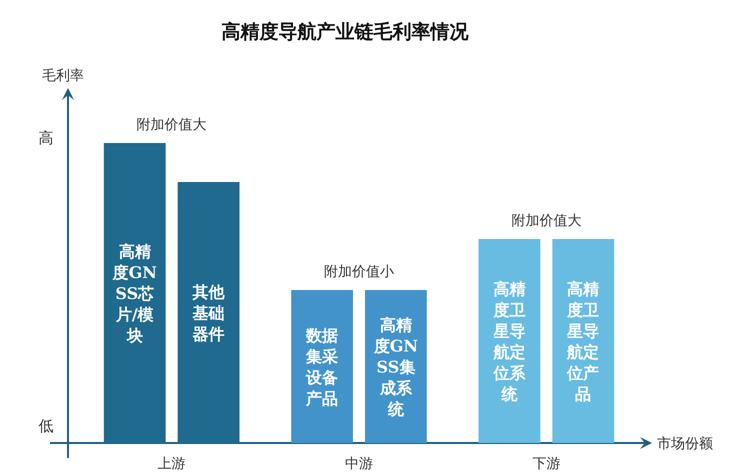 This screenshot has width=750, height=476. Describe the element at coordinates (359, 464) in the screenshot. I see `text: 中游` at that location.